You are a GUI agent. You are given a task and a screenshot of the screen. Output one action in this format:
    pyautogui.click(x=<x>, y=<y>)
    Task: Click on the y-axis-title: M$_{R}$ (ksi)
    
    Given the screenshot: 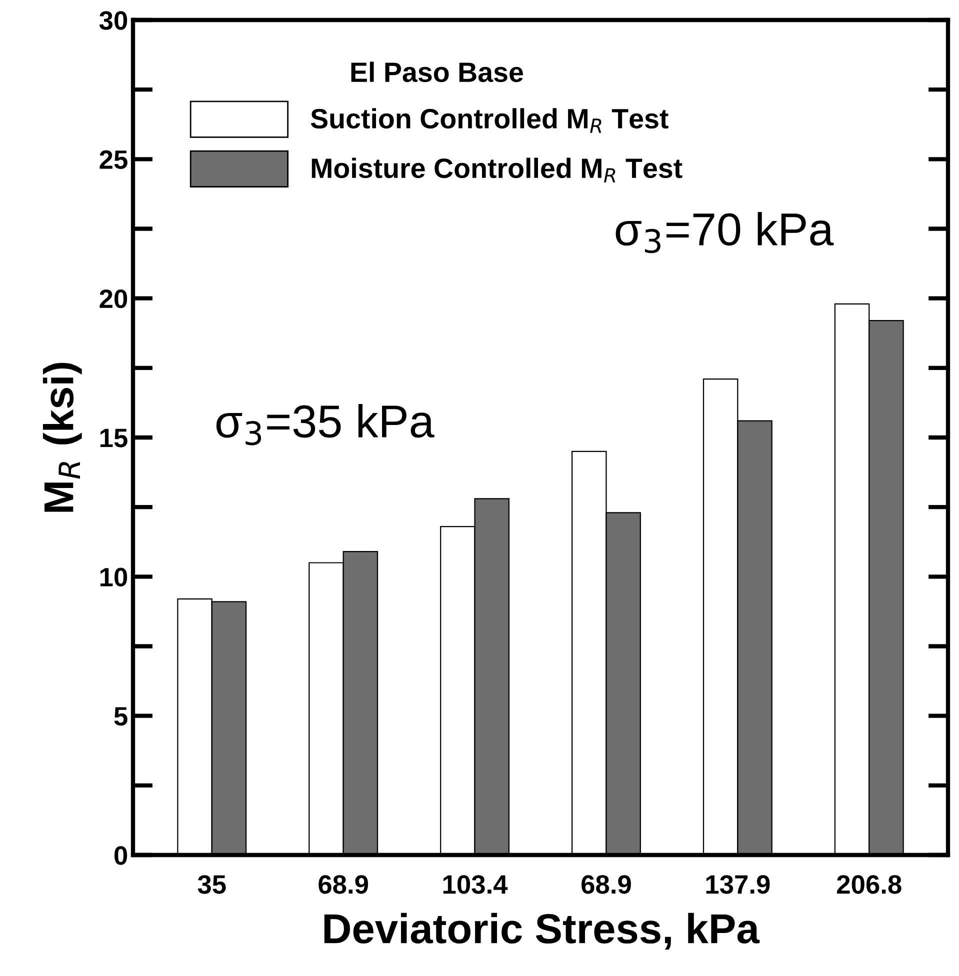 What is the action you would take?
    pyautogui.click(x=62, y=437)
    